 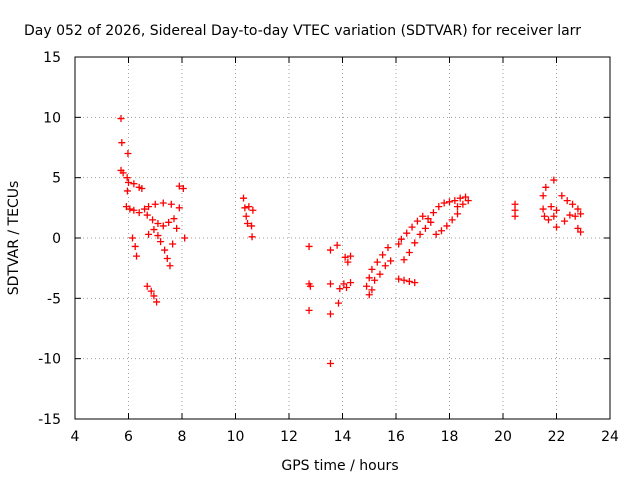 What do you see at coordinates (56, 239) in the screenshot?
I see `y-tick-label: 0` at bounding box center [56, 239].